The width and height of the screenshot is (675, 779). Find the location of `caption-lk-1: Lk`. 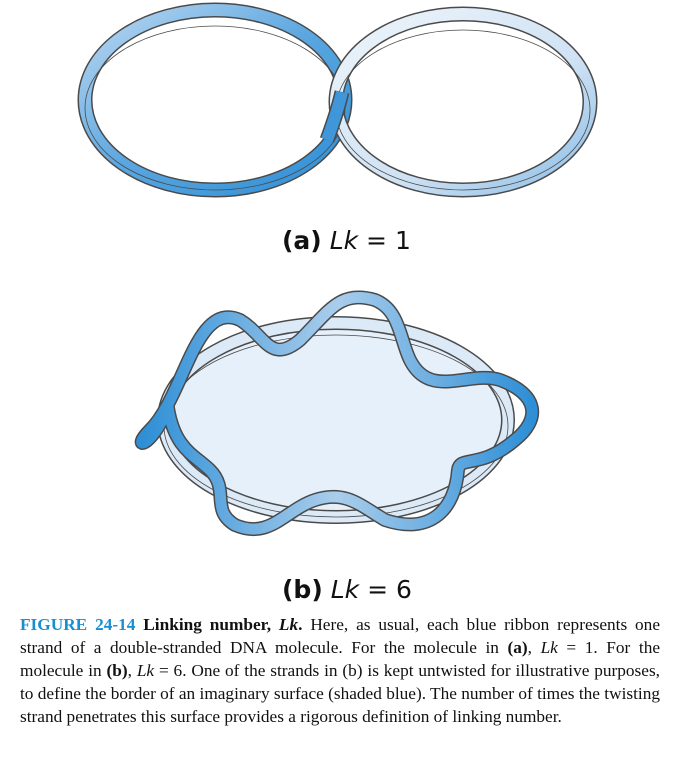

caption-lk-1: Lk is located at coordinates (549, 647).